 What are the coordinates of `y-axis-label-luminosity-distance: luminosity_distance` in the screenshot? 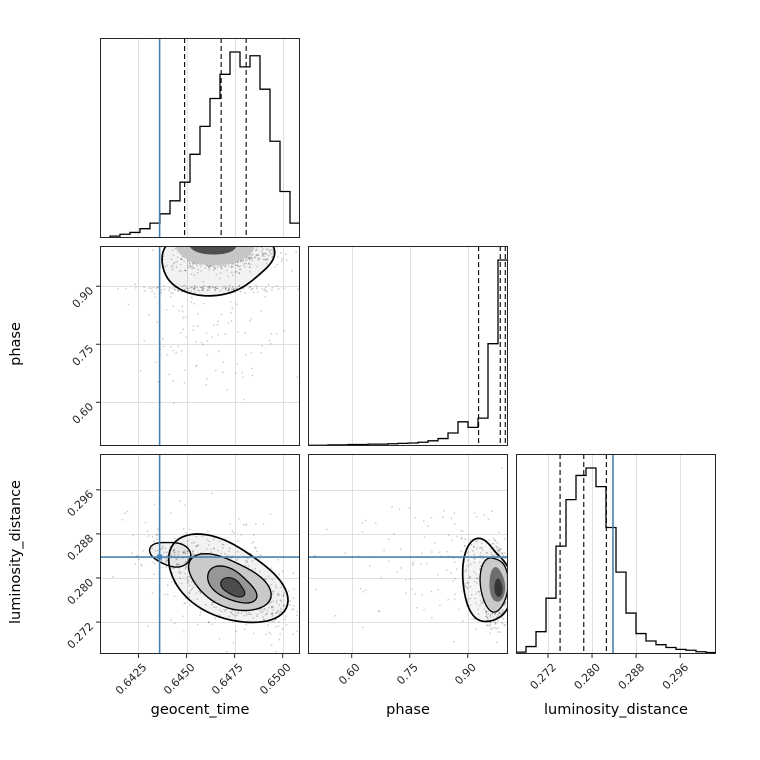 It's located at (16, 552).